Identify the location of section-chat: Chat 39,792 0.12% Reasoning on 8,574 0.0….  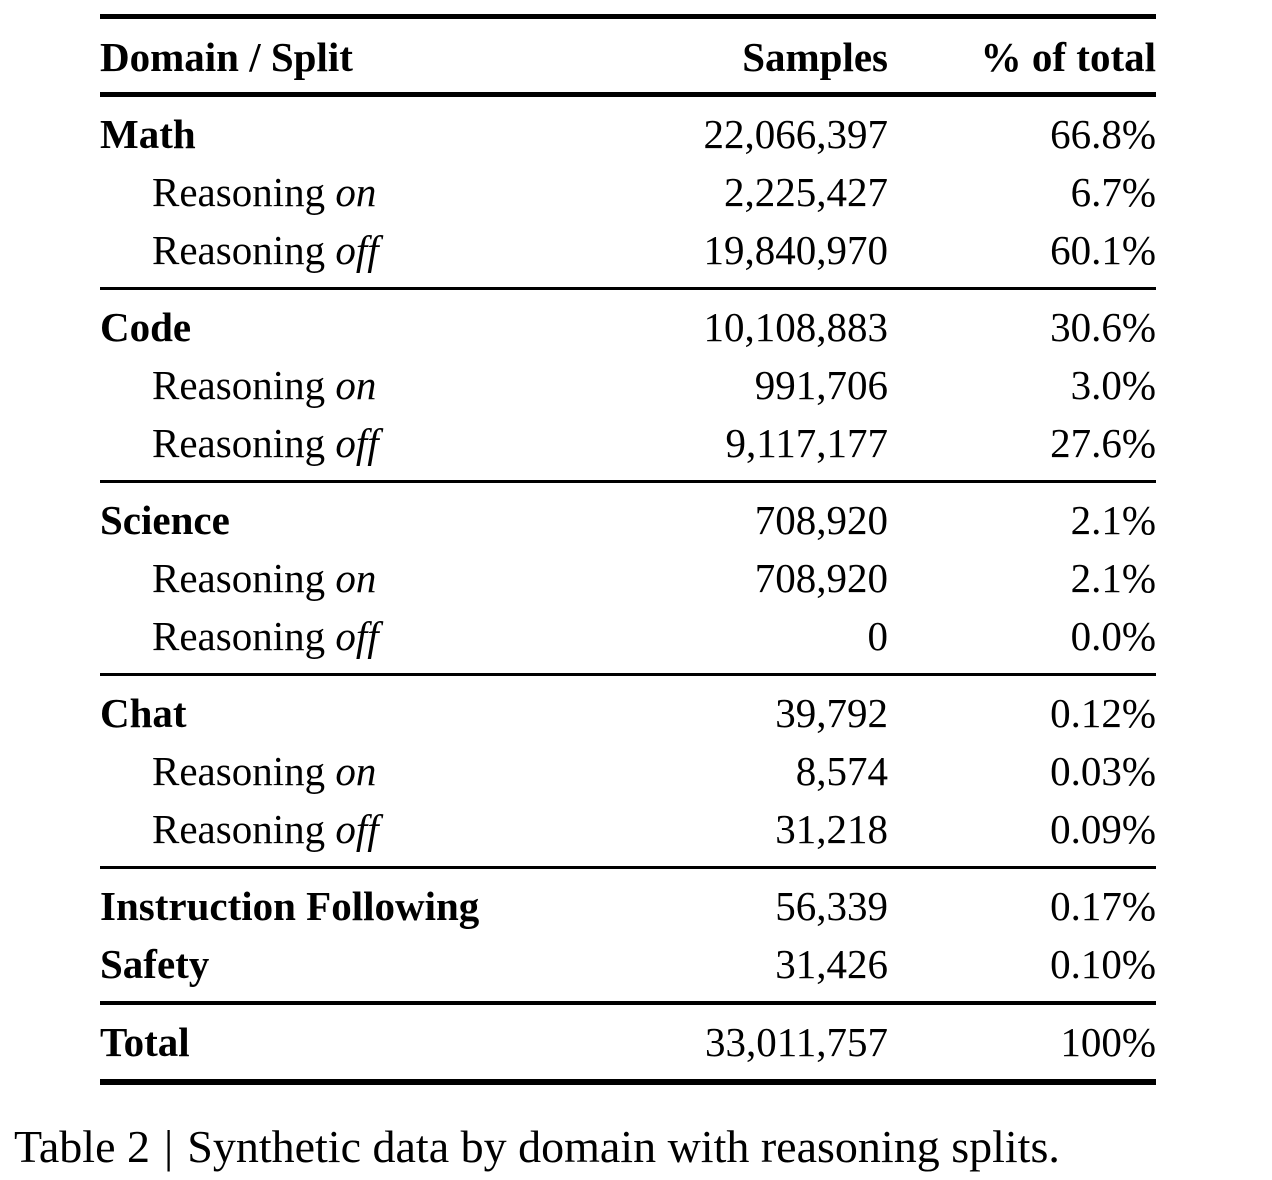
(628, 771).